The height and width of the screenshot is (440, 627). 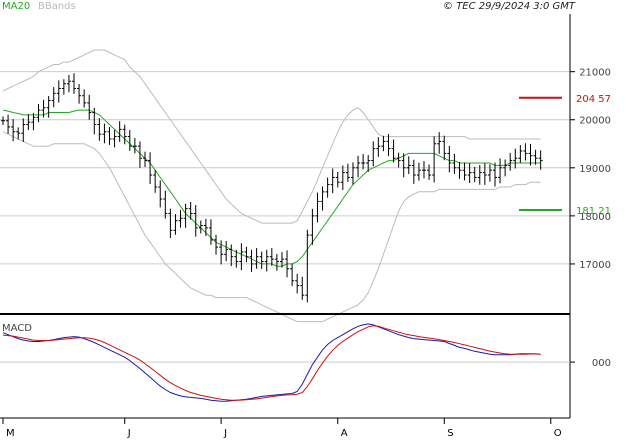 What do you see at coordinates (558, 433) in the screenshot?
I see `x-tick-label: O` at bounding box center [558, 433].